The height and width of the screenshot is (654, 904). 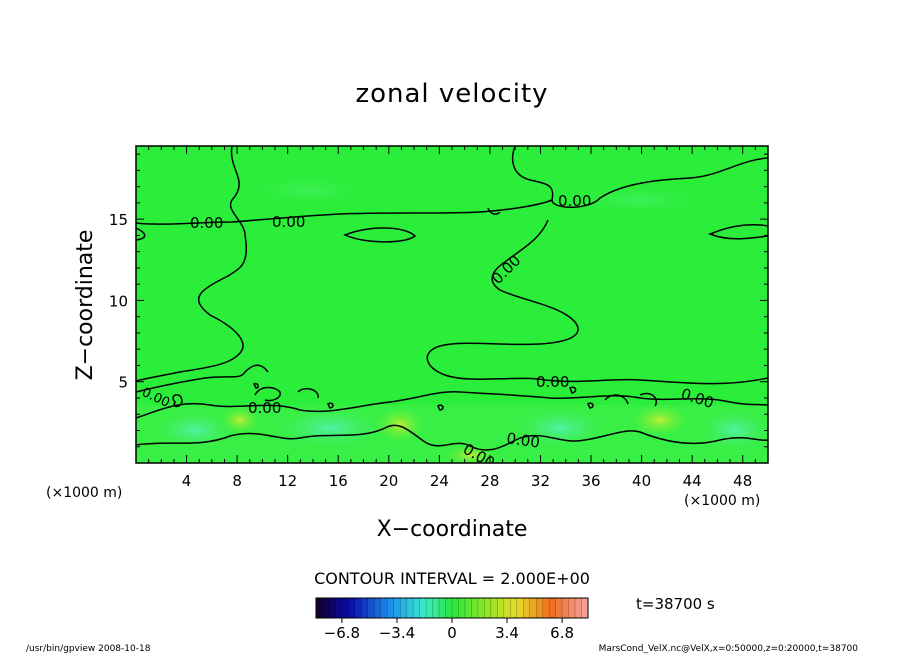 What do you see at coordinates (397, 633) in the screenshot?
I see `colorbar-tick-label: −3.4` at bounding box center [397, 633].